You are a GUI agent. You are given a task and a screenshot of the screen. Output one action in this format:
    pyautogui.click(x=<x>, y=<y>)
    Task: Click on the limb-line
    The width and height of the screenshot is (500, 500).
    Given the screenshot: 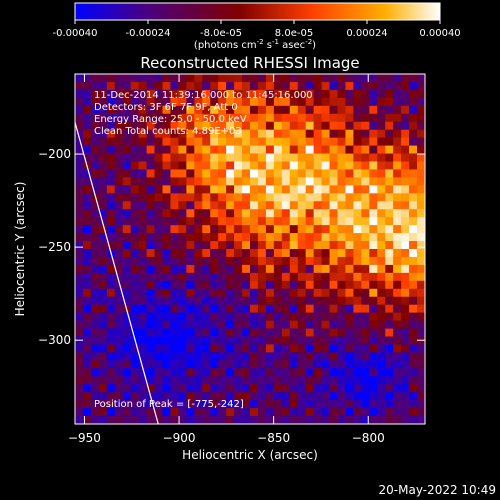 What is the action you would take?
    pyautogui.click(x=117, y=273)
    